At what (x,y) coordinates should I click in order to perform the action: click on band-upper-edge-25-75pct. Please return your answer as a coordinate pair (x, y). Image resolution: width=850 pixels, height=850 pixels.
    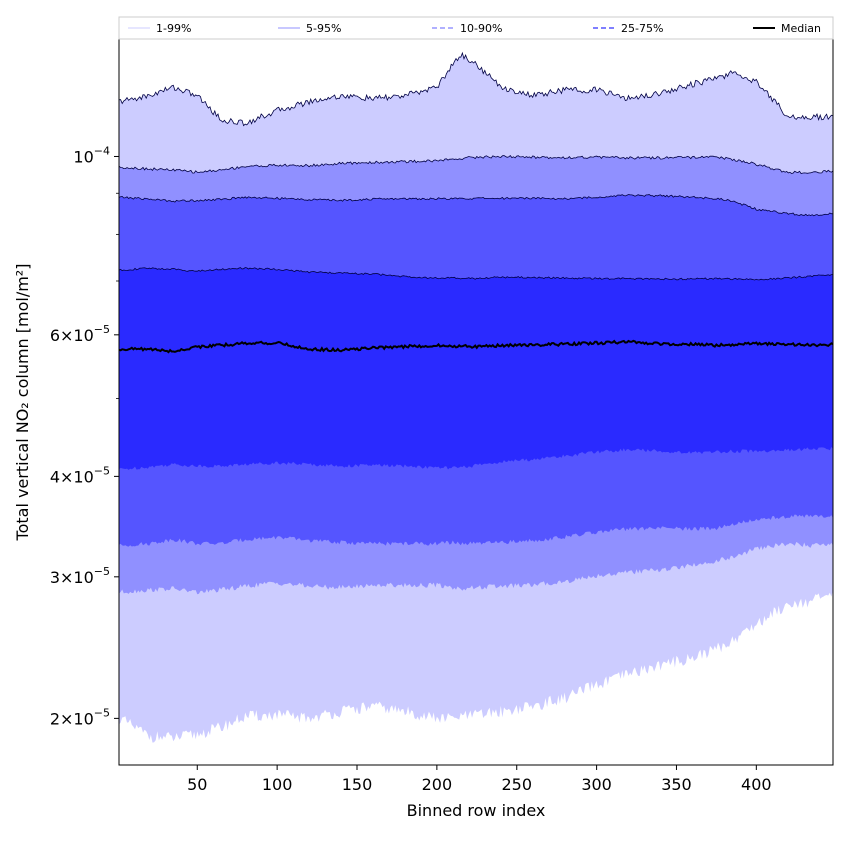
    Looking at the image, I should click on (476, 274).